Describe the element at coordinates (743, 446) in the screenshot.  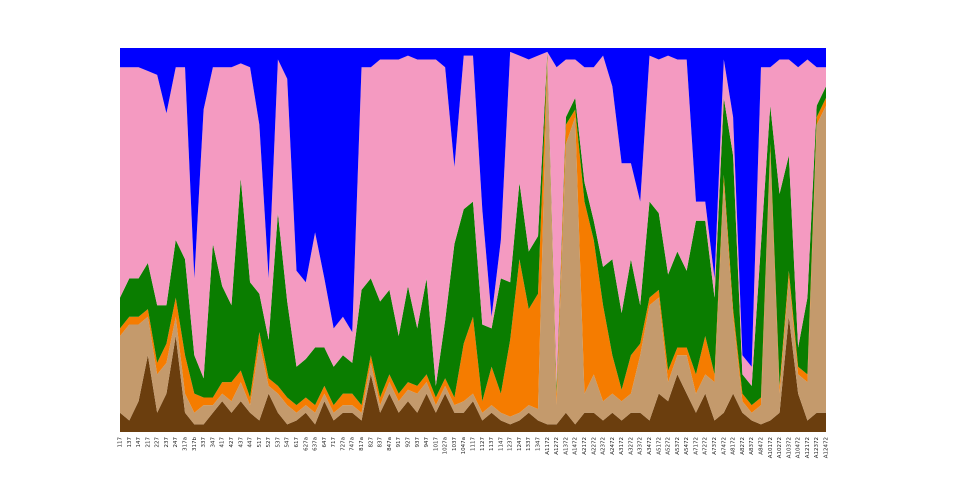
I see `x-tick-label: A8272` at that location.